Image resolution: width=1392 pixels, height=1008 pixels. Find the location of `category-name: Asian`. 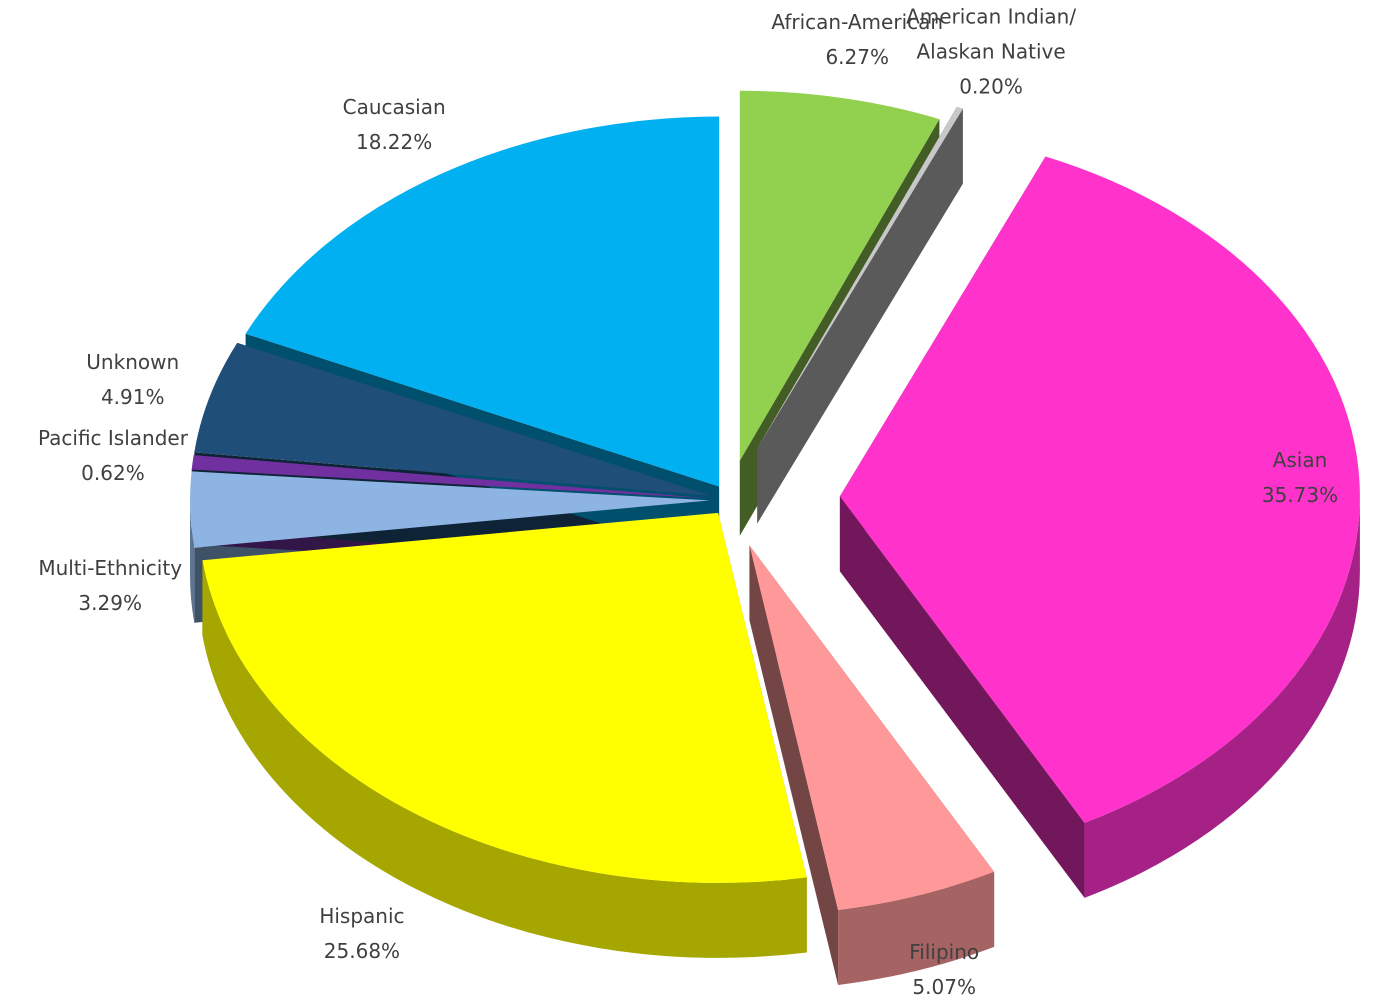

category-name: Asian is located at coordinates (1300, 460).